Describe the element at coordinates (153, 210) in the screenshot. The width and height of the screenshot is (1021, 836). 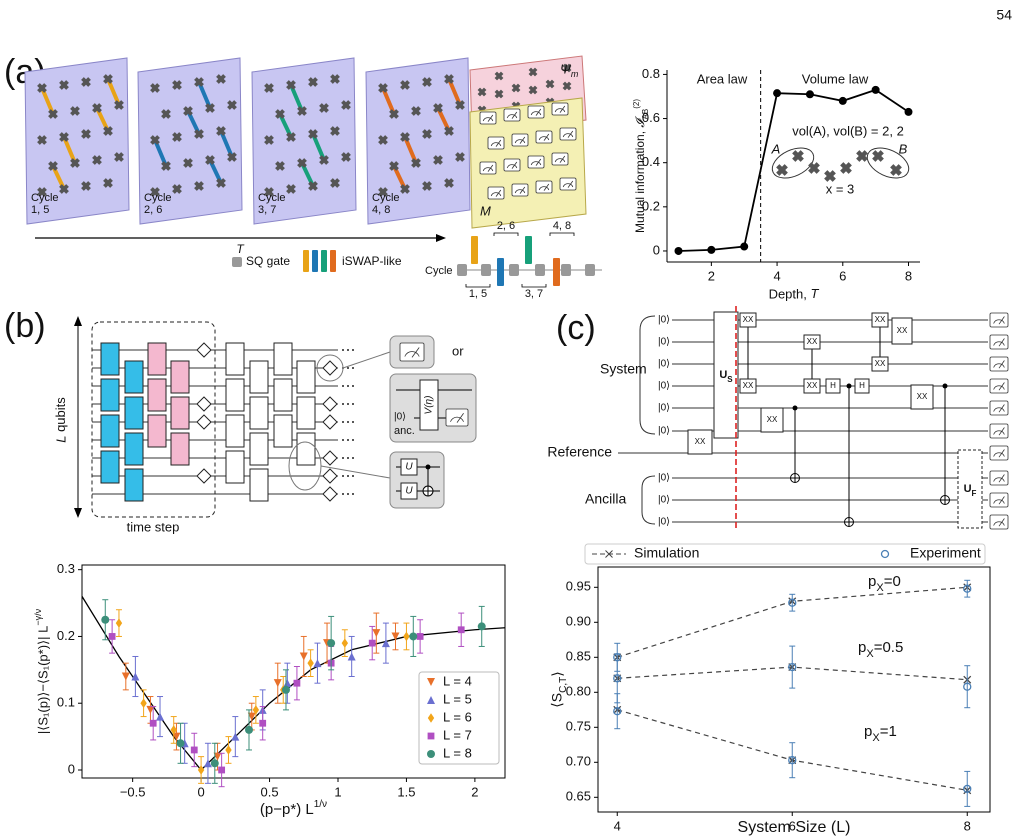
I see `cycle-label: 2, 6` at that location.